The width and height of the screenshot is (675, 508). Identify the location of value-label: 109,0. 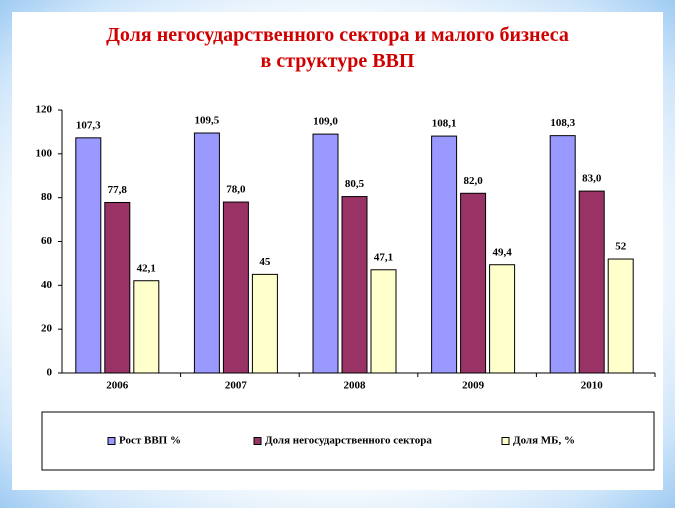
(325, 122).